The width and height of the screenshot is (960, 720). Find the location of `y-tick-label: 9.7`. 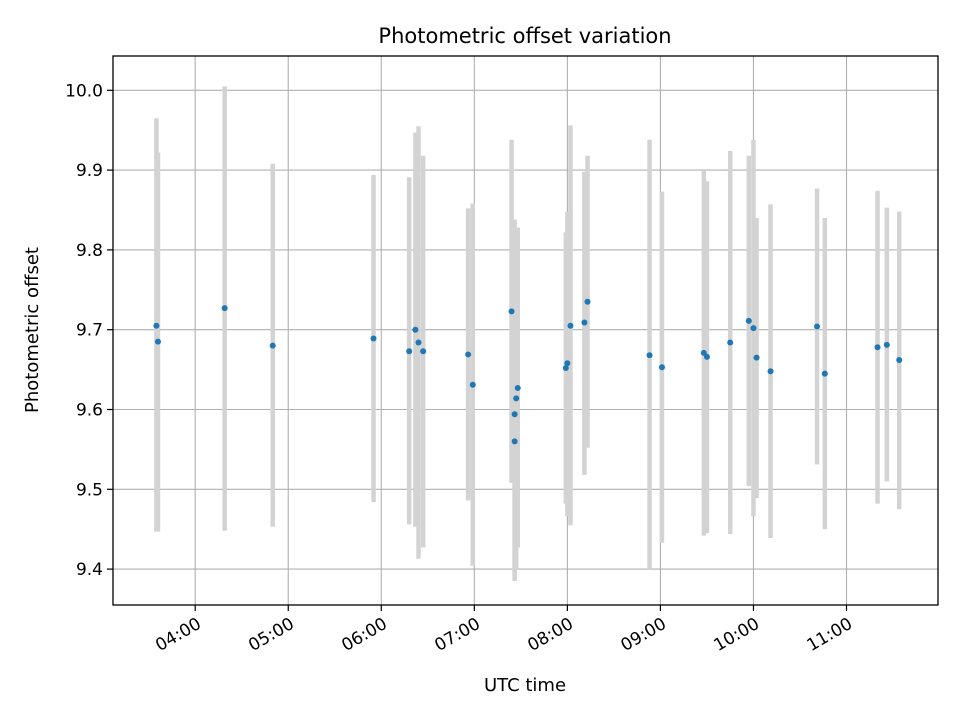

y-tick-label: 9.7 is located at coordinates (89, 331).